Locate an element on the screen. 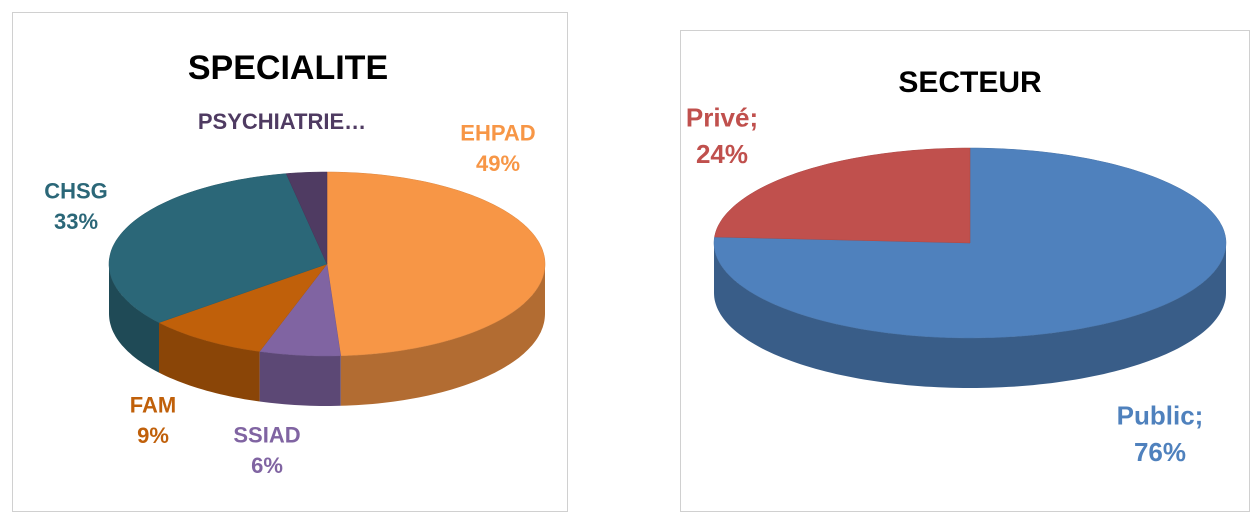  chart-title: SECTEUR is located at coordinates (970, 82).